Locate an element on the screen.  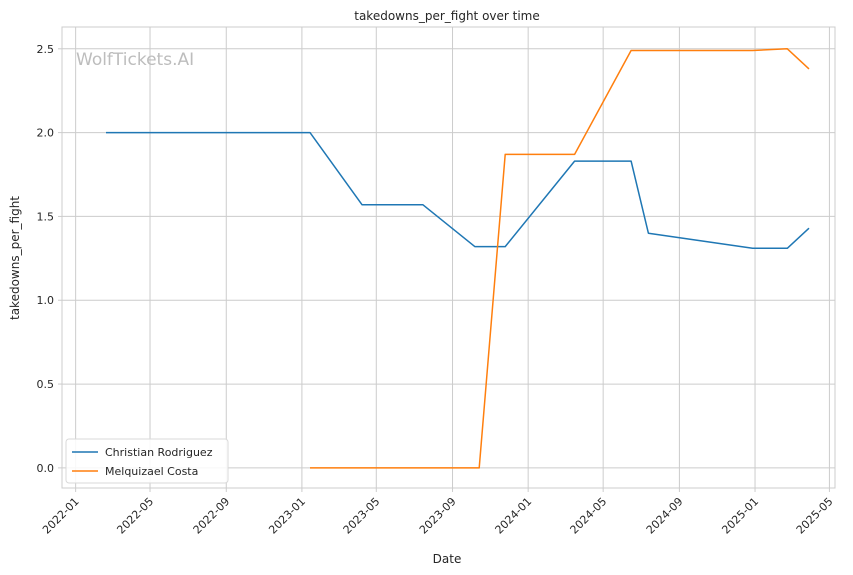
x-tick-label: 2022-09 is located at coordinates (212, 516).